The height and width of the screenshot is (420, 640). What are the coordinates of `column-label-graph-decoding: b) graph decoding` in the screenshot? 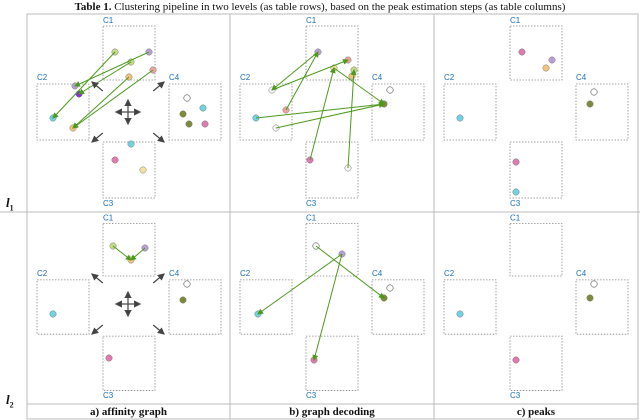 It's located at (332, 412).